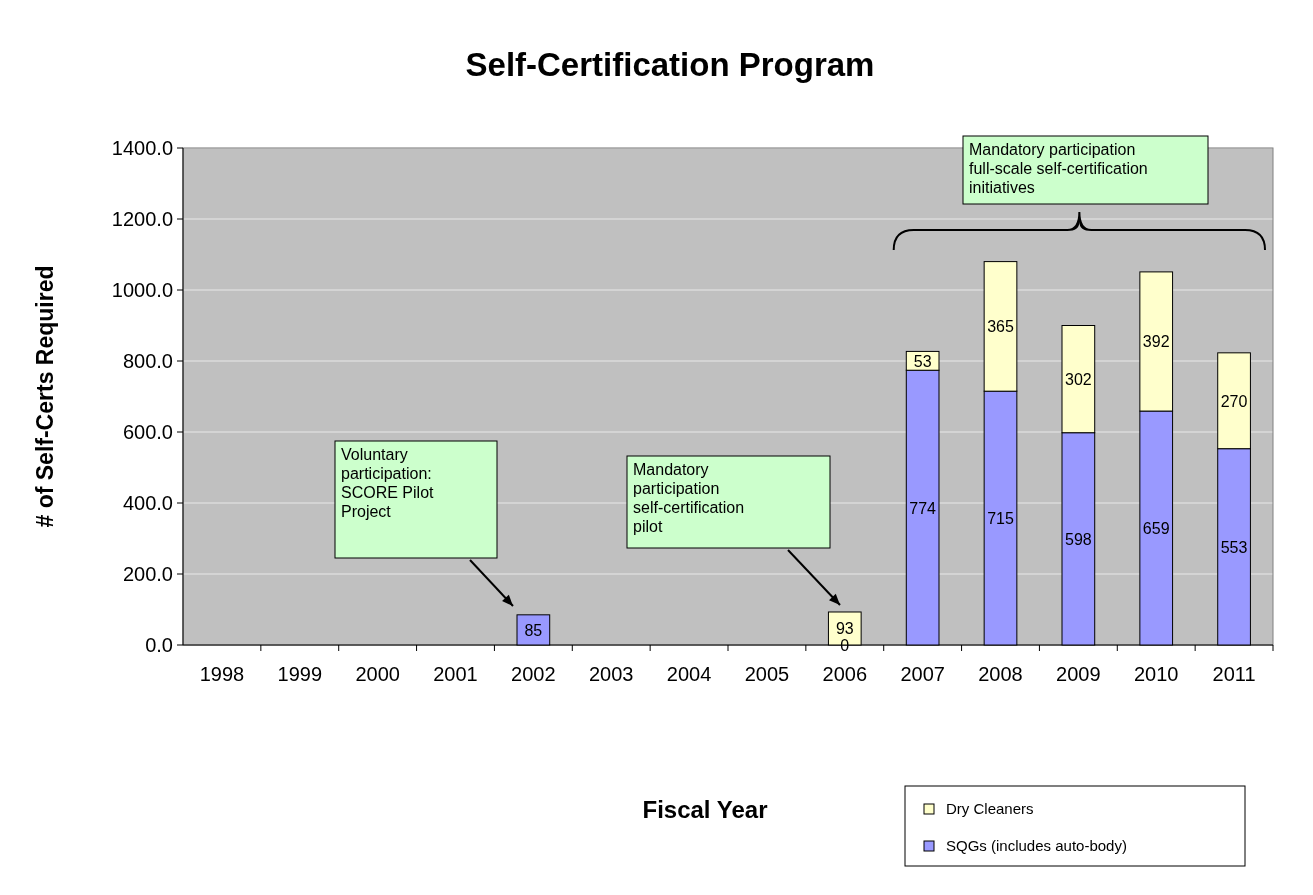 The image size is (1313, 895). Describe the element at coordinates (1078, 674) in the screenshot. I see `x-tick-label: 2009` at that location.